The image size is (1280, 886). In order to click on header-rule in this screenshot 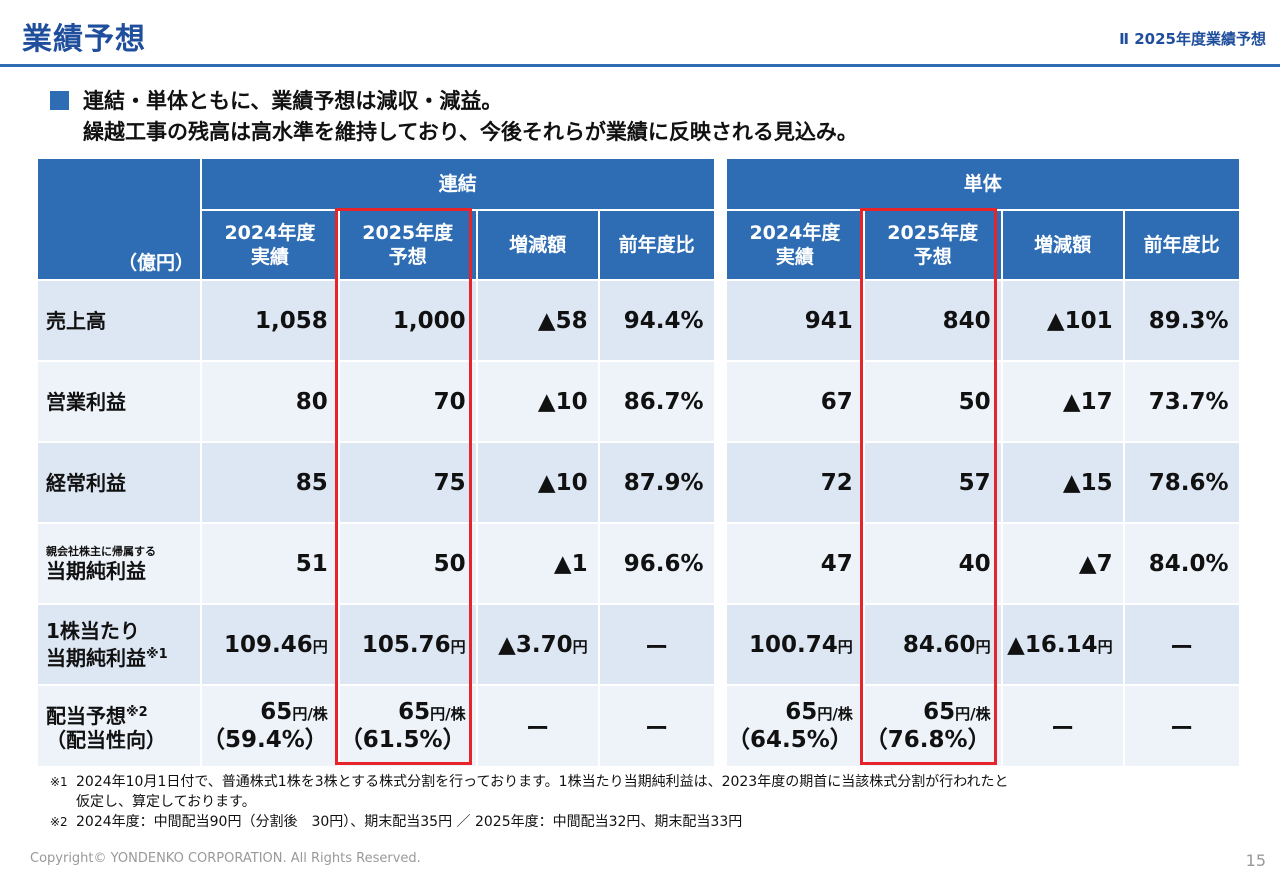, I will do `click(640, 65)`.